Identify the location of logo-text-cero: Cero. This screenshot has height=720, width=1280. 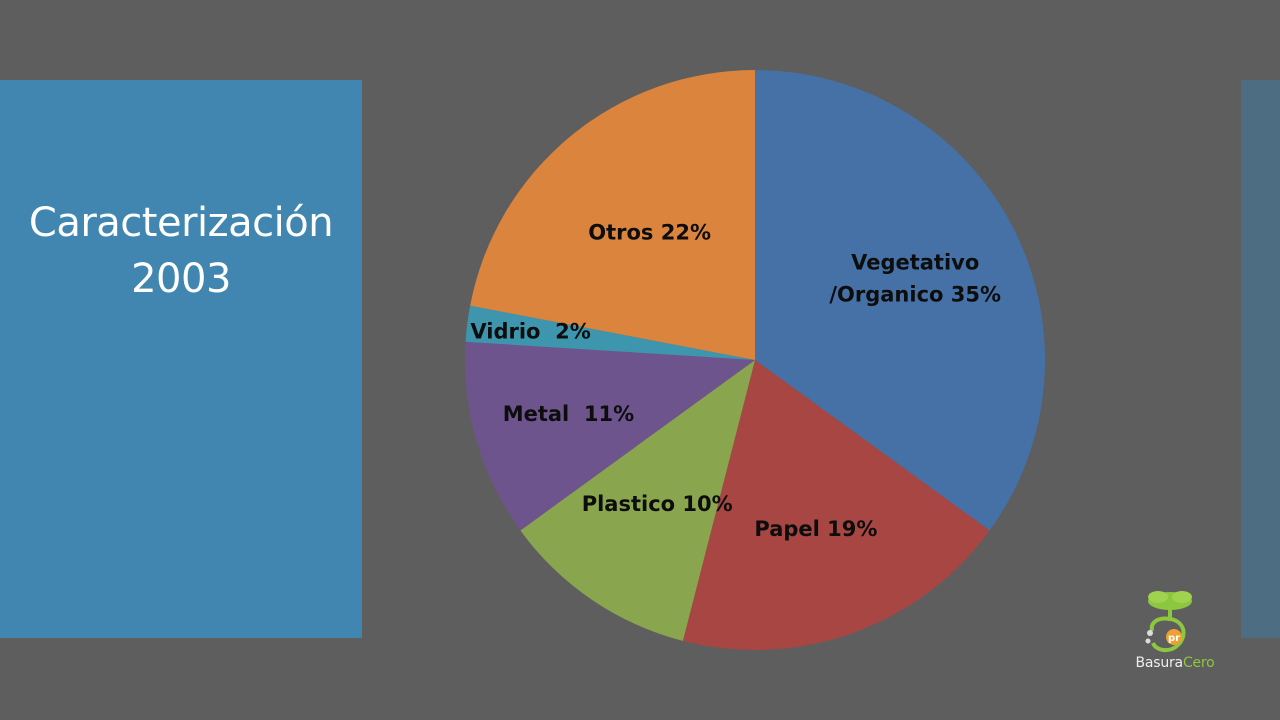
(1198, 663).